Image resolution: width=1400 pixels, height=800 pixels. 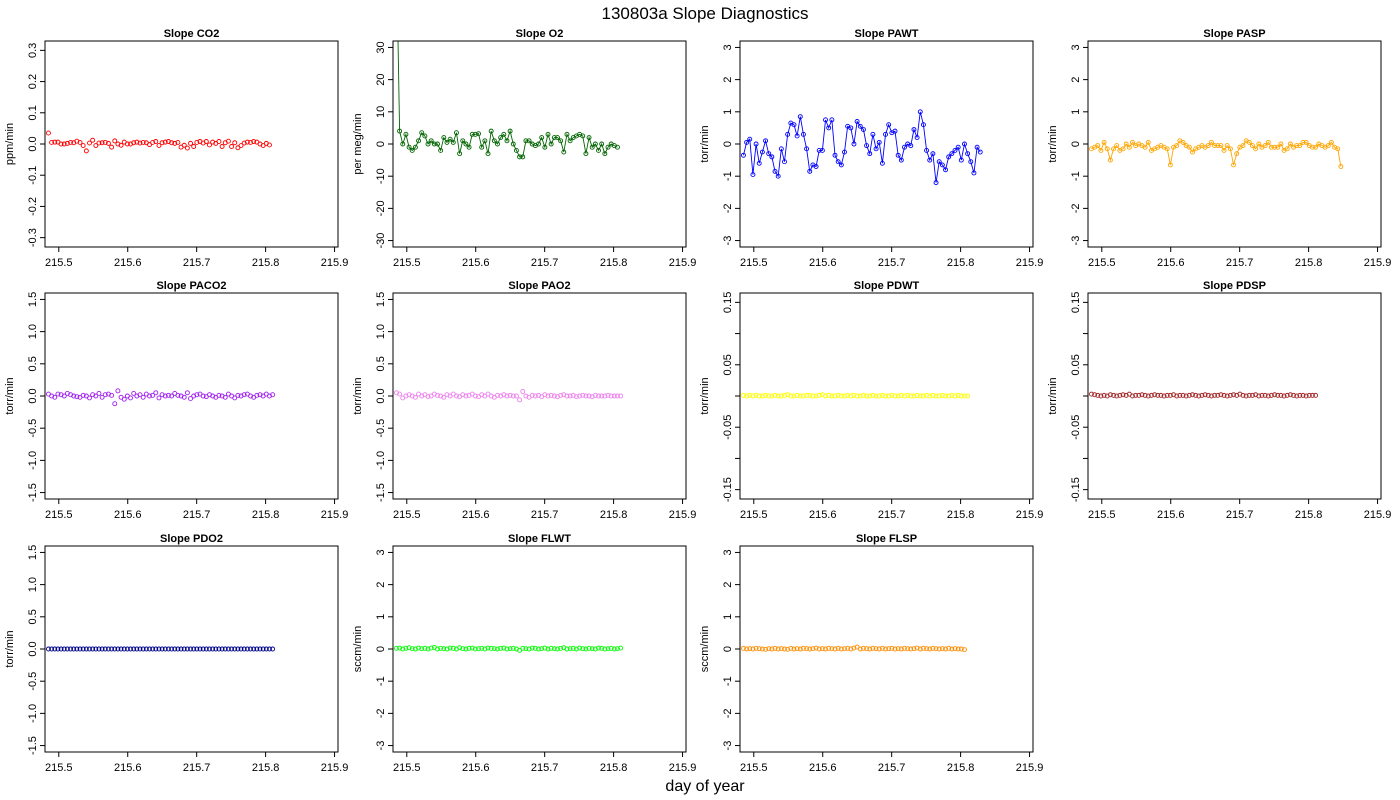 I want to click on x-tick-label: 215.6, so click(x=128, y=768).